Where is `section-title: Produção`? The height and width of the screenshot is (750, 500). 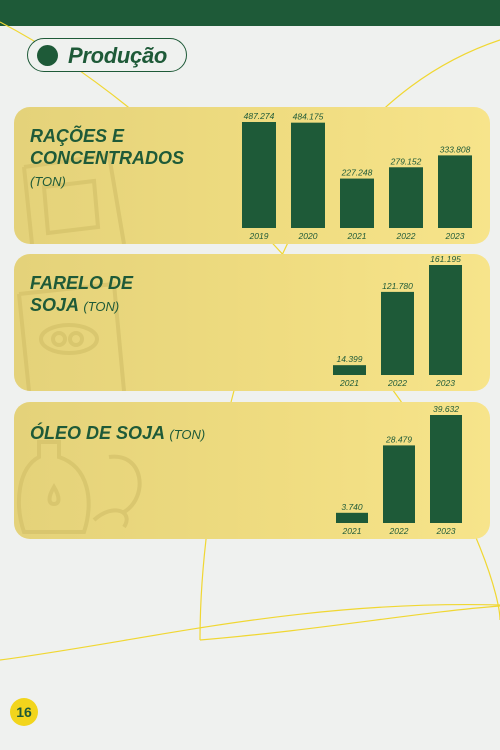
section-title: Produção is located at coordinates (118, 55).